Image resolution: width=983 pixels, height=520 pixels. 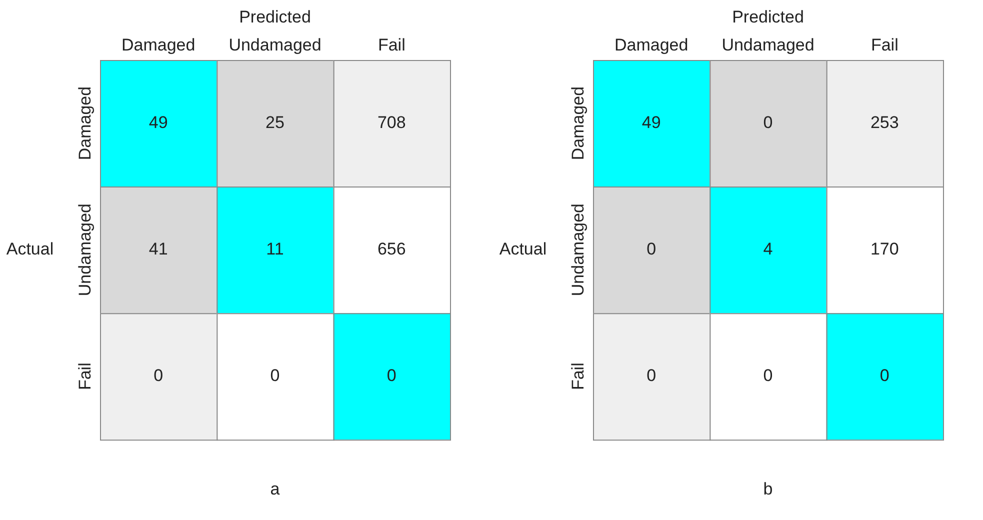 What do you see at coordinates (884, 122) in the screenshot?
I see `data-label: 253` at bounding box center [884, 122].